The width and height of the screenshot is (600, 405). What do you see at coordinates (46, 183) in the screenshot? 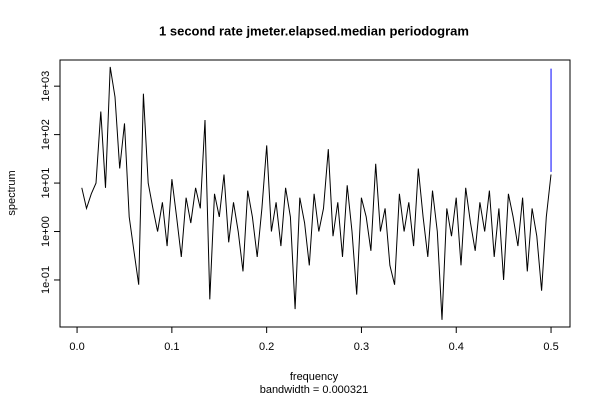
I see `y-tick-label: 1e+01` at bounding box center [46, 183].